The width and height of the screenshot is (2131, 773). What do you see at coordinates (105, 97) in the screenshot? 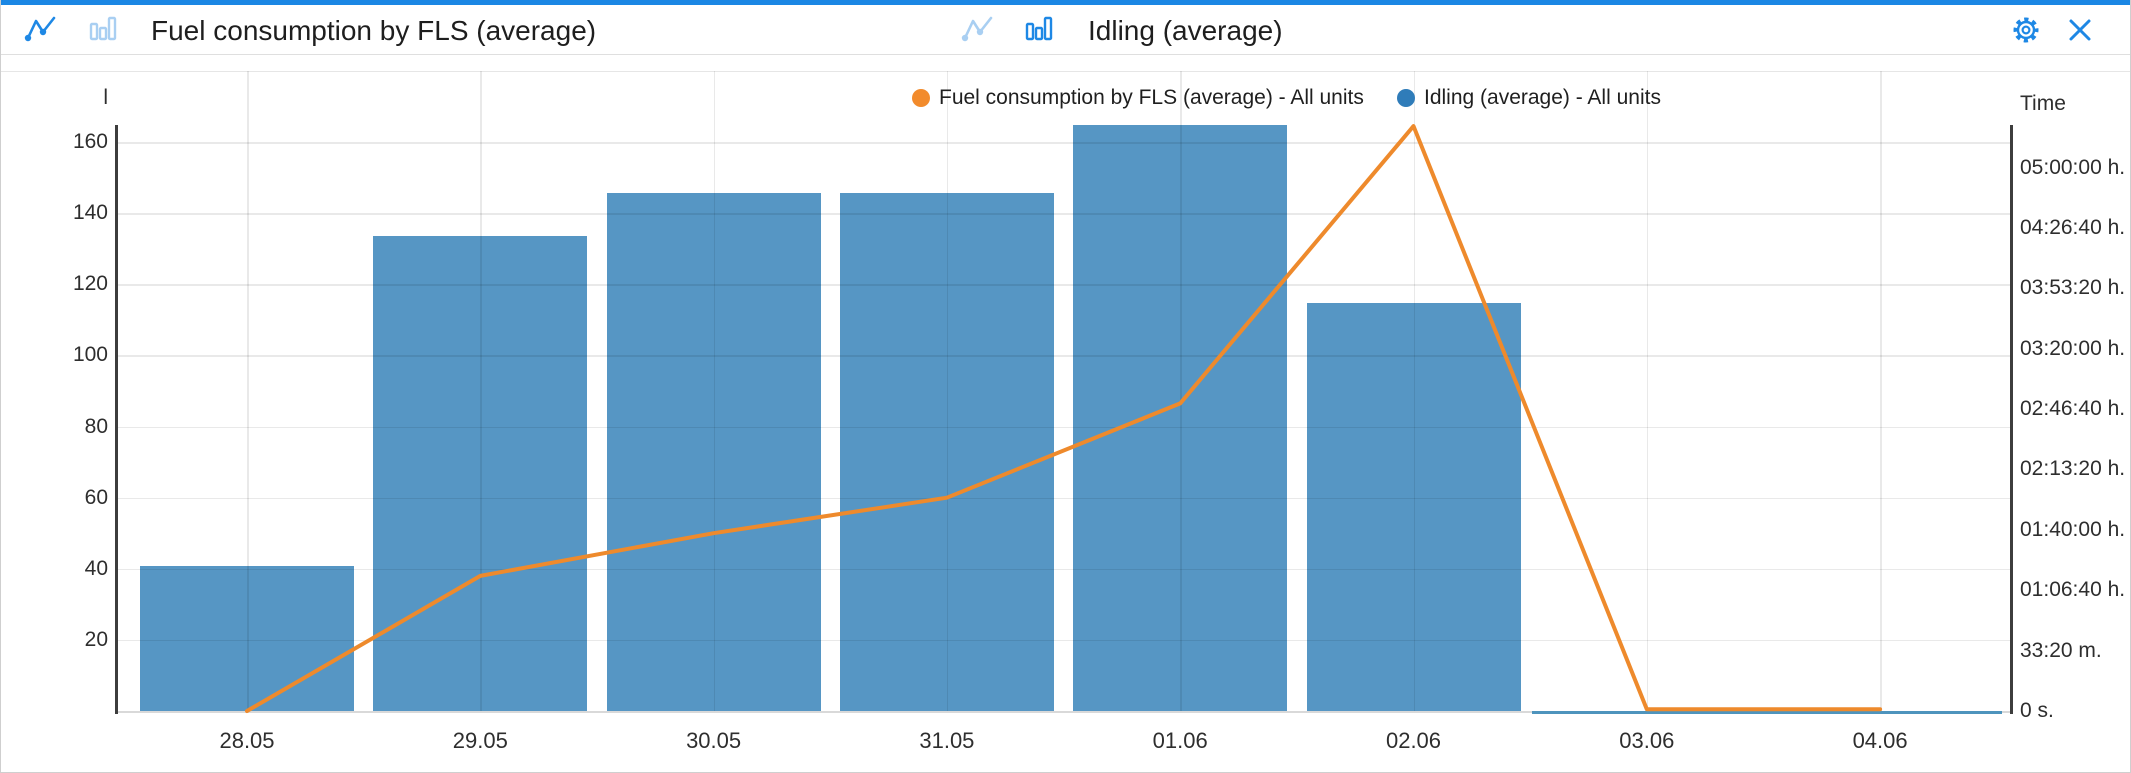
I see `left-axis-unit-label: l` at bounding box center [105, 97].